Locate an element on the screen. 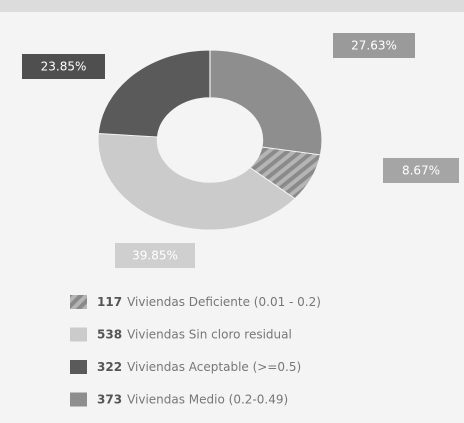 The image size is (464, 423). legend-count: 538 is located at coordinates (109, 334).